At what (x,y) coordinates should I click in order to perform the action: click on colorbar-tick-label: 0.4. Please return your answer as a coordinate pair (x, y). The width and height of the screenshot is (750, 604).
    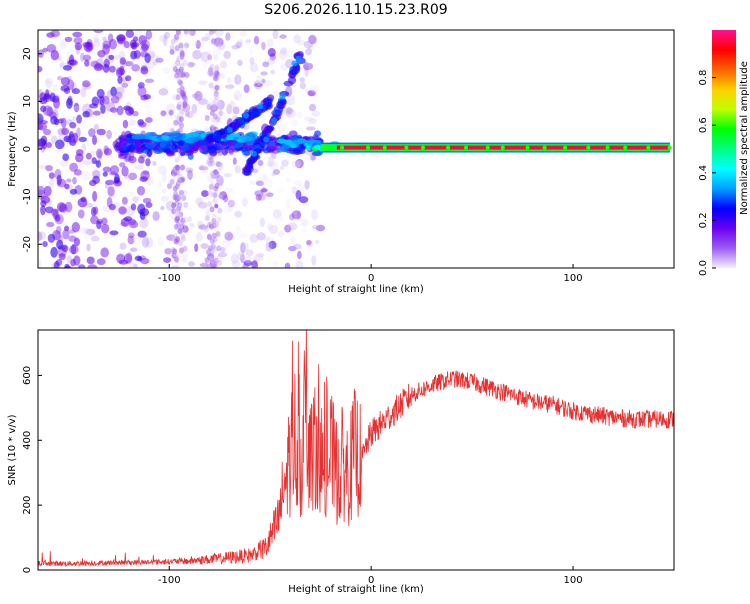
    Looking at the image, I should click on (703, 173).